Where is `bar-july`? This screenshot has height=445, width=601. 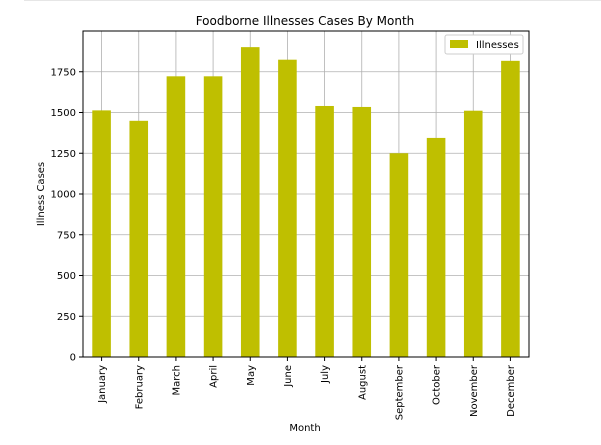 bar-july is located at coordinates (324, 231).